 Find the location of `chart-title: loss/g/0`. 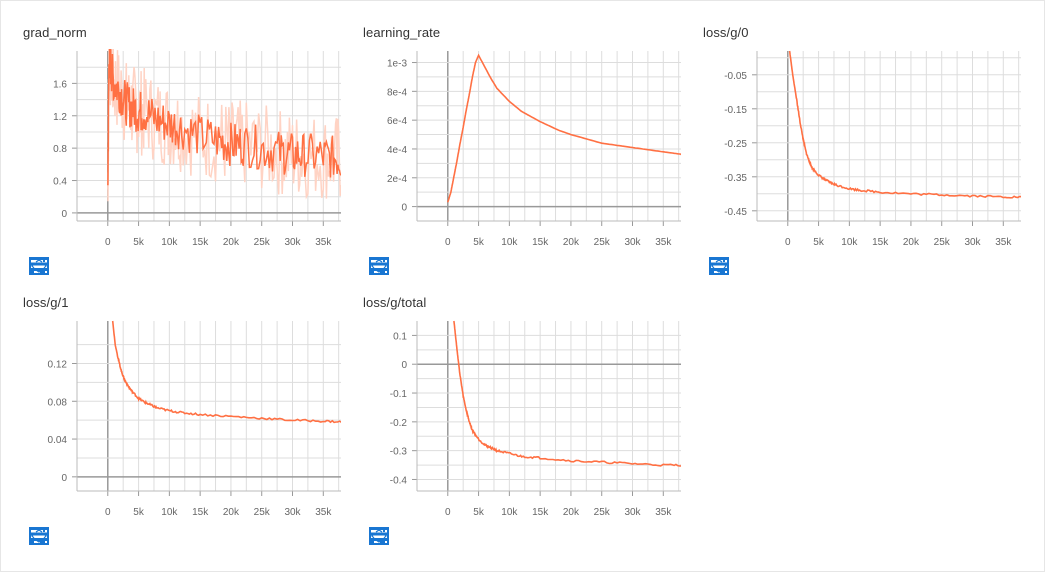

chart-title: loss/g/0 is located at coordinates (726, 32).